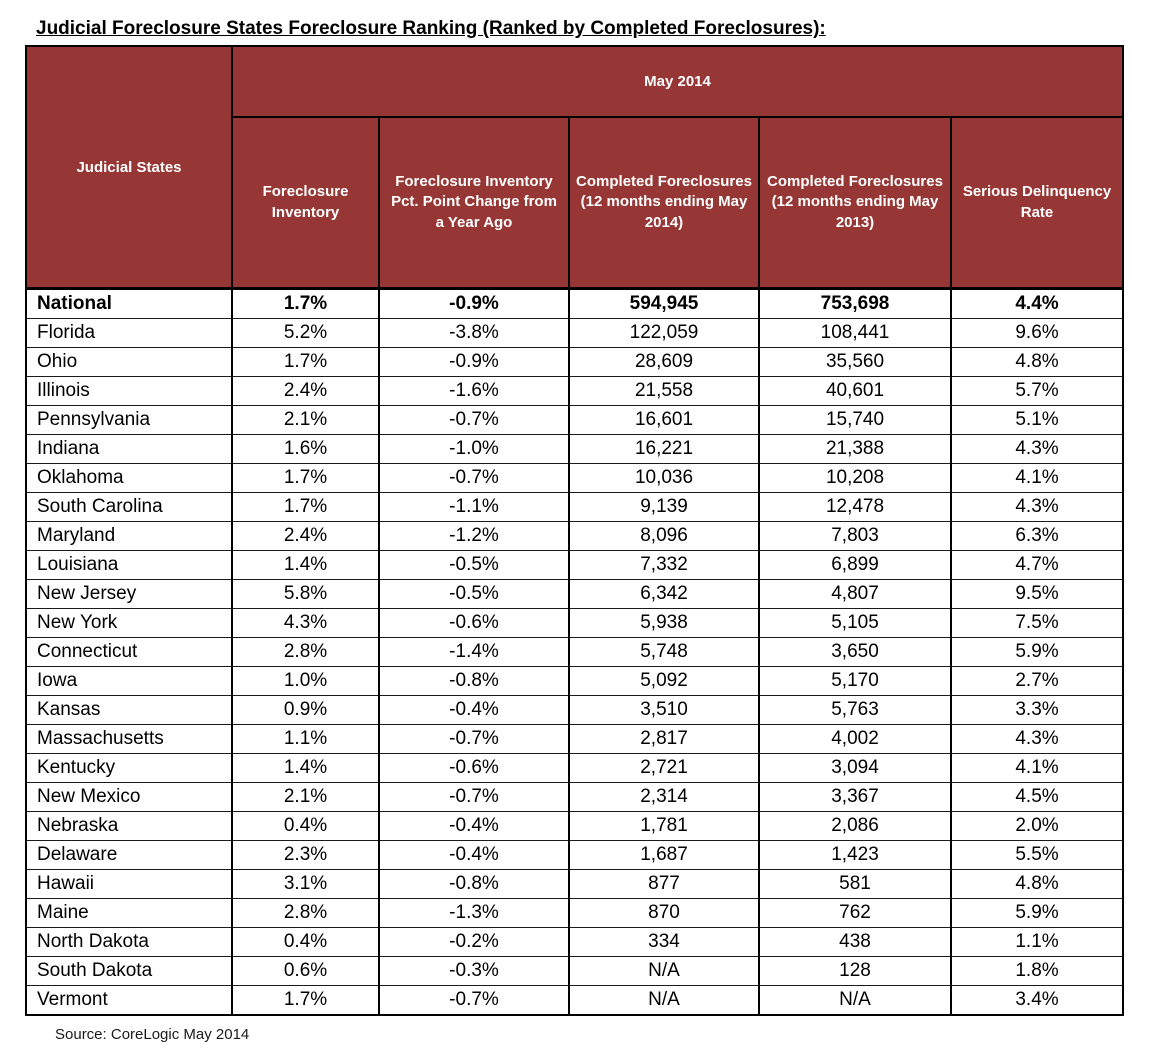 The height and width of the screenshot is (1051, 1150). Describe the element at coordinates (664, 565) in the screenshot. I see `completed-2014-cell: 7,332` at that location.